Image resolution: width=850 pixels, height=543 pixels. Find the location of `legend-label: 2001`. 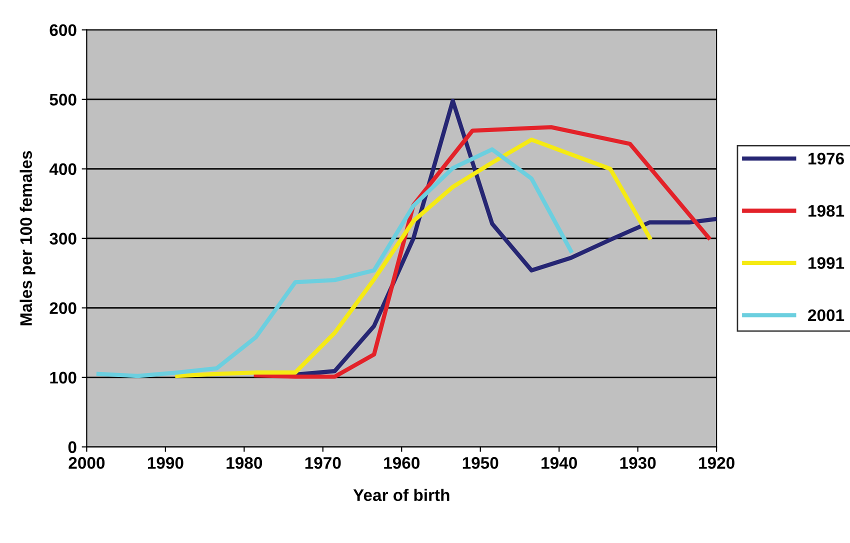

legend-label: 2001 is located at coordinates (826, 315).